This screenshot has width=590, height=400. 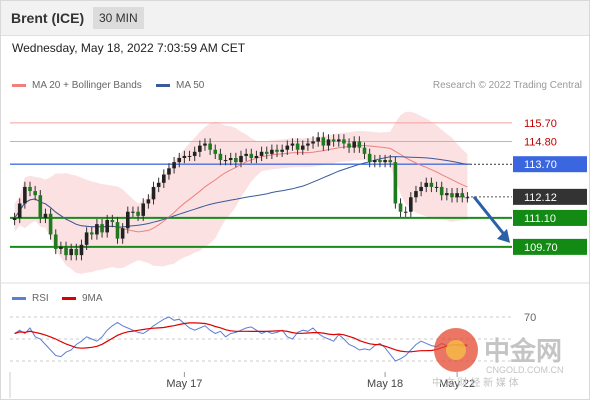 I want to click on watermark-tagline: 中 文 财 经 新 媒 体, so click(x=475, y=382).